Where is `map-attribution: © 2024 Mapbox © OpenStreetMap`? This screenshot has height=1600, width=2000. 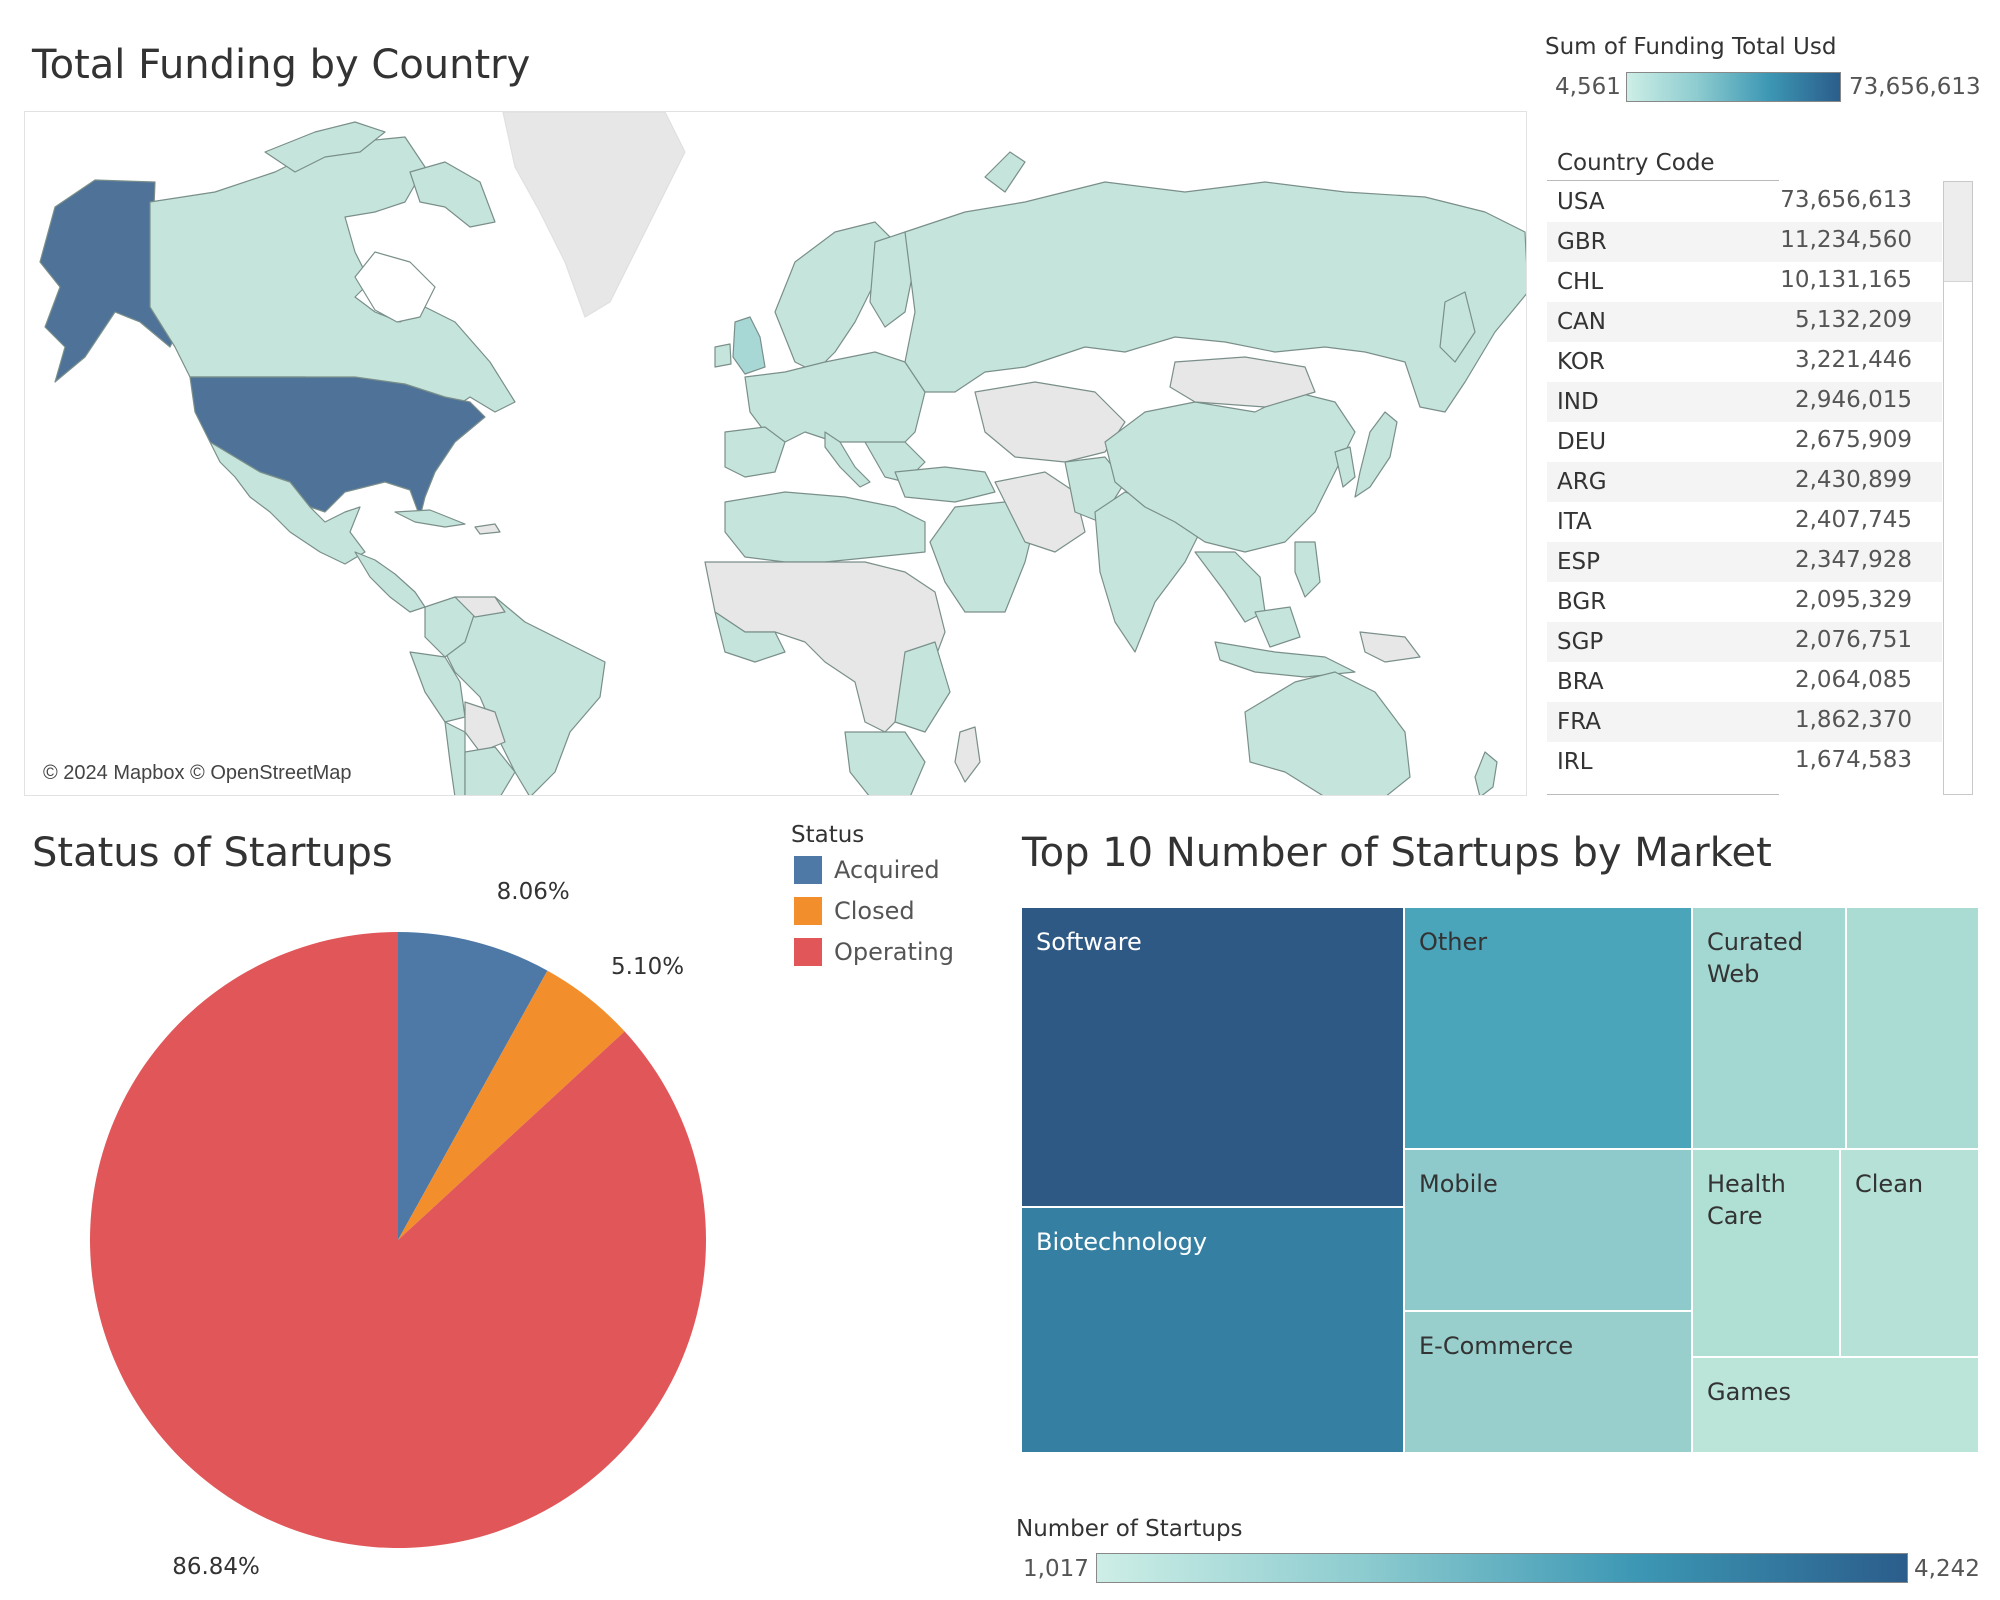 map-attribution: © 2024 Mapbox © OpenStreetMap is located at coordinates (197, 773).